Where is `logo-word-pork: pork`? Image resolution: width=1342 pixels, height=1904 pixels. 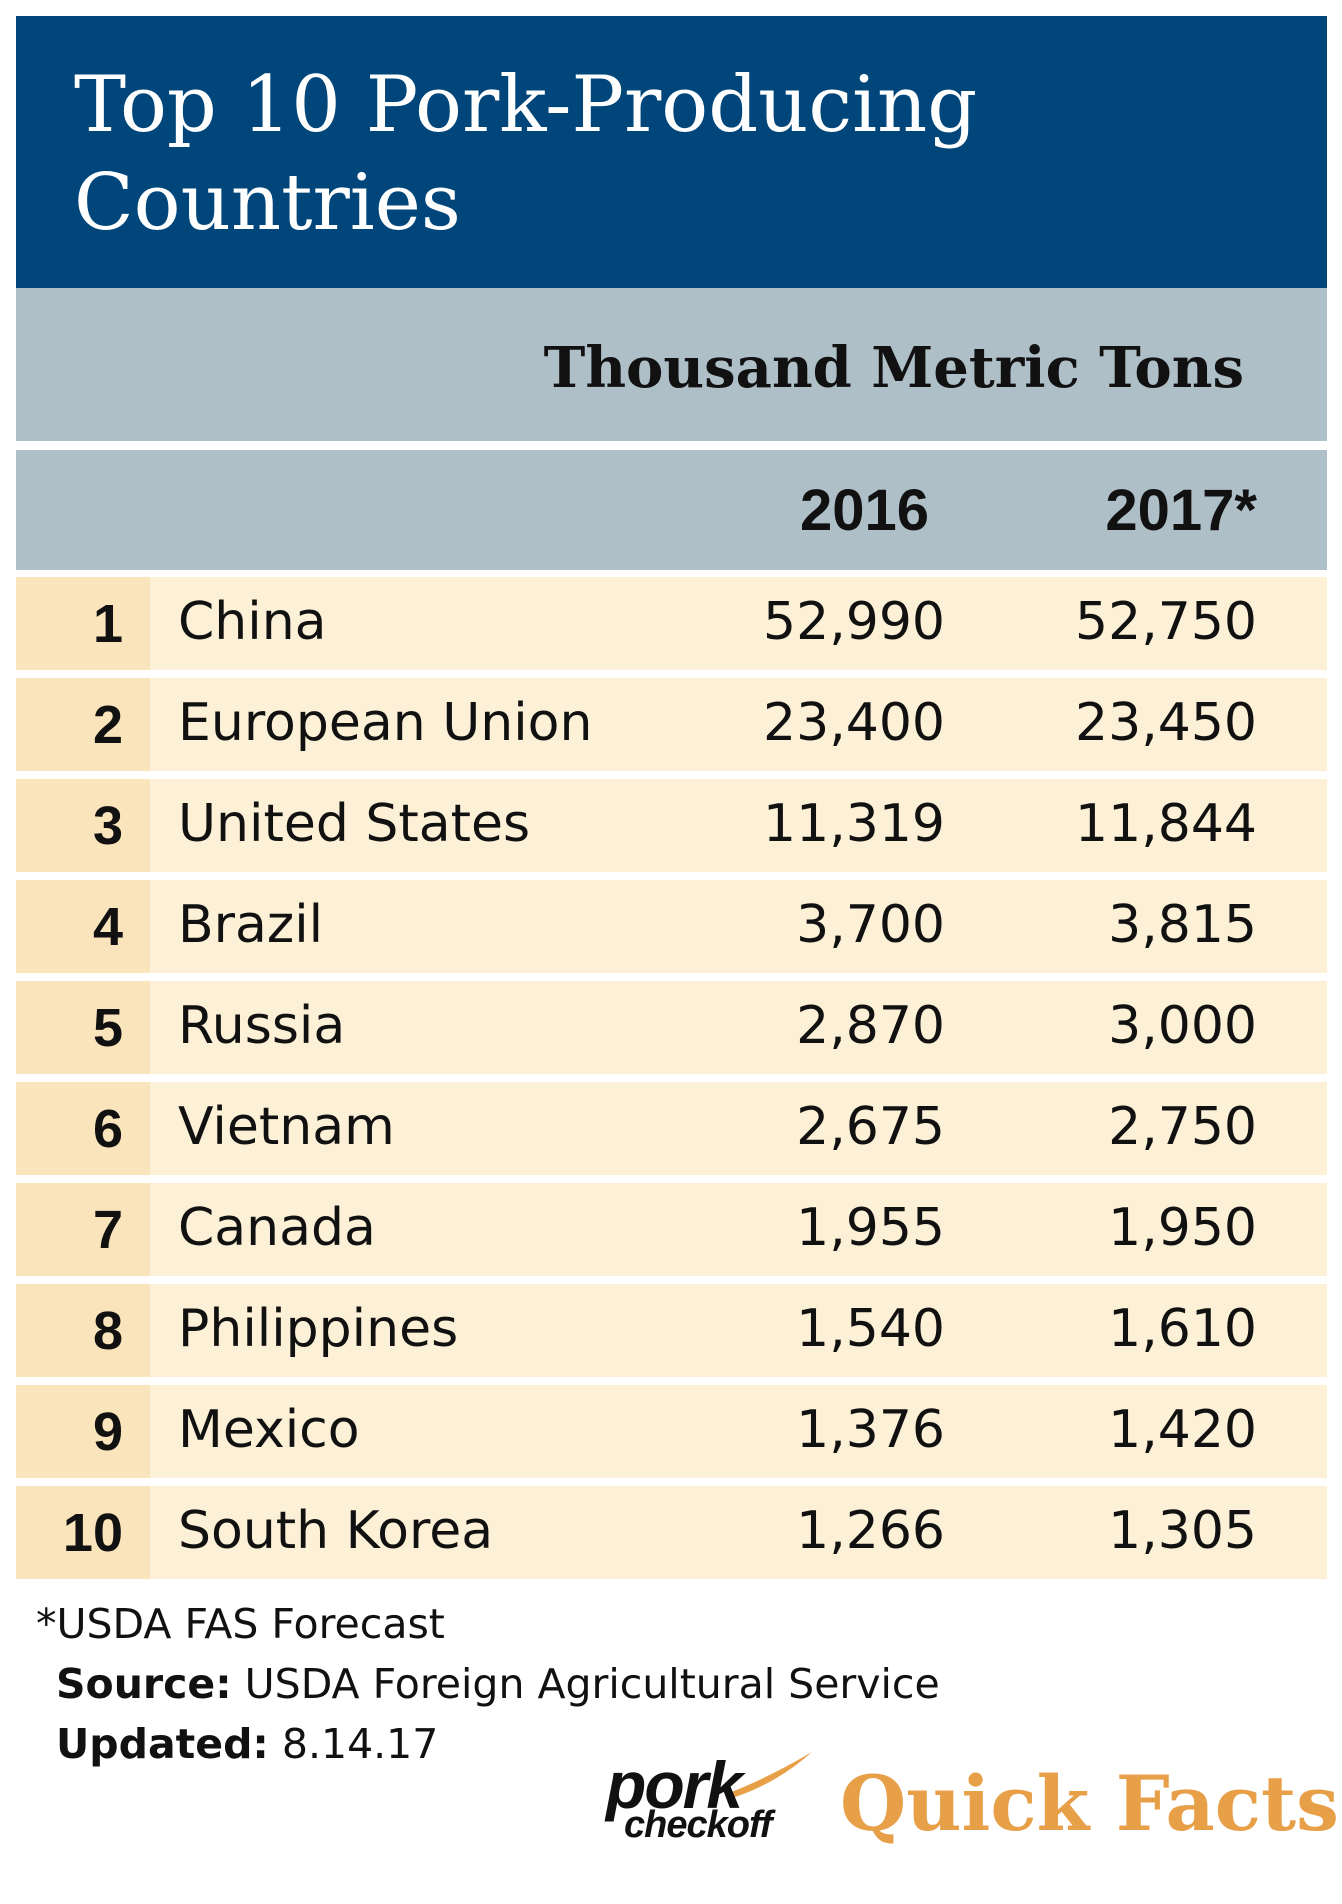 logo-word-pork: pork is located at coordinates (674, 1785).